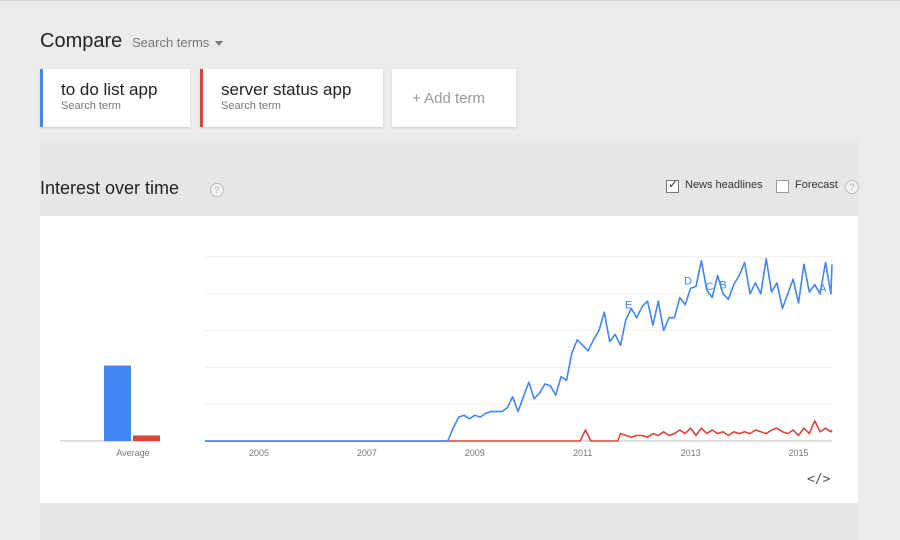 The height and width of the screenshot is (540, 900). Describe the element at coordinates (724, 185) in the screenshot. I see `news-headlines-label: News headlines` at that location.